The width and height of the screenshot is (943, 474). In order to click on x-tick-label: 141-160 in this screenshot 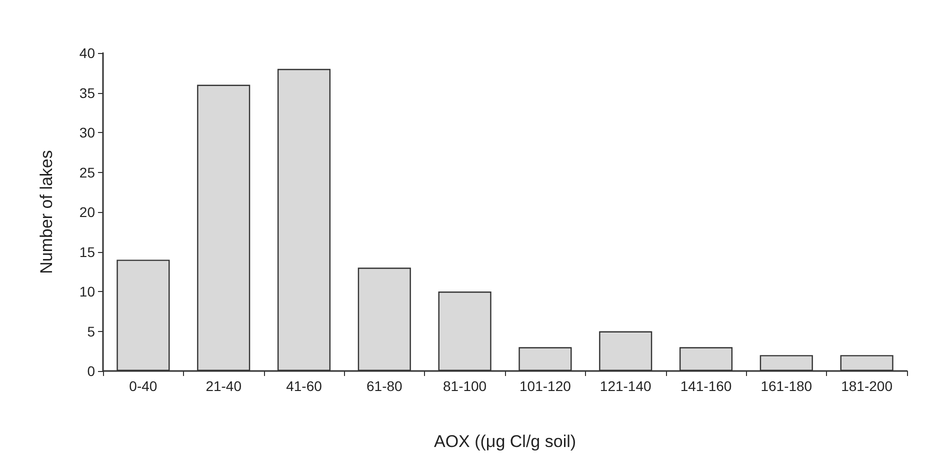, I will do `click(706, 386)`.